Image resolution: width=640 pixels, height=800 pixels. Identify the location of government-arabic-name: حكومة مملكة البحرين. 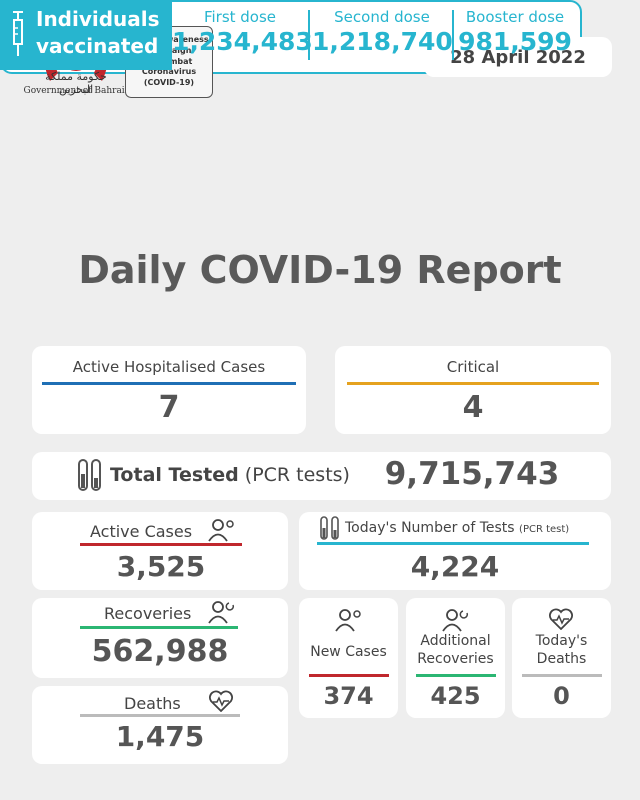
(76, 83).